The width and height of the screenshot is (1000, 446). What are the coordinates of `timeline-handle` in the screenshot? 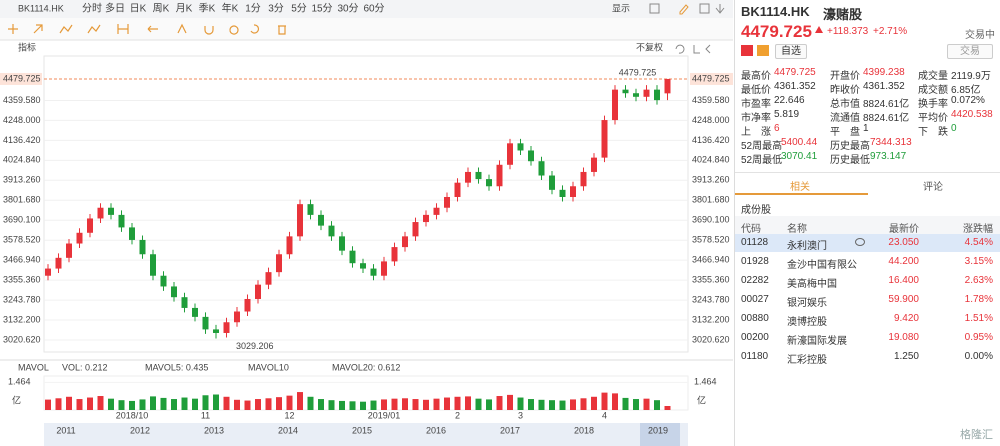 It's located at (660, 434).